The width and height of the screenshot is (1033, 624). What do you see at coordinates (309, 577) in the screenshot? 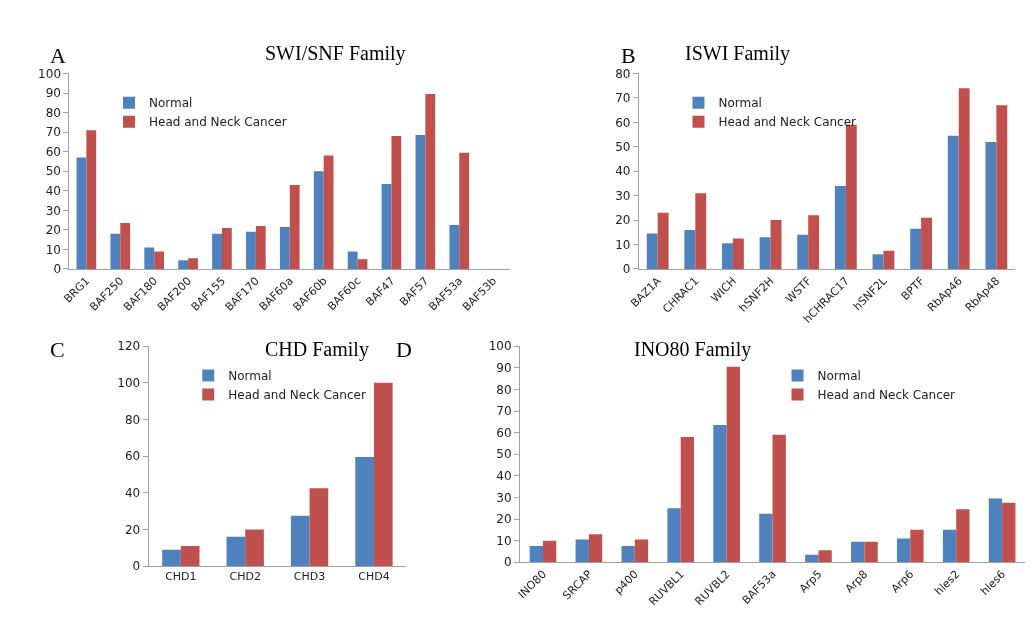
I see `x-tick-label: CHD3` at bounding box center [309, 577].